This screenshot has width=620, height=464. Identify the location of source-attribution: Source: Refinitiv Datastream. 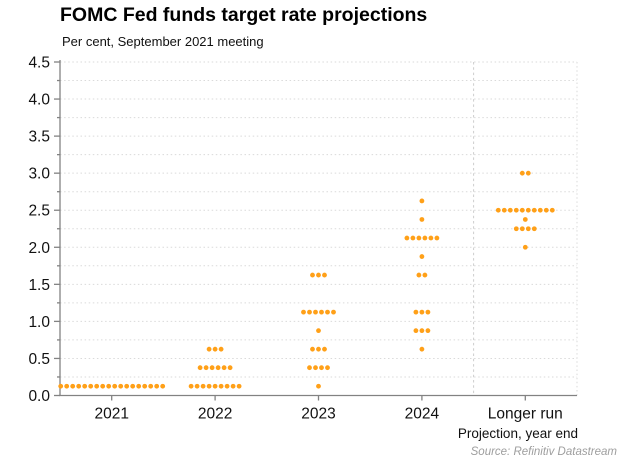
(543, 452).